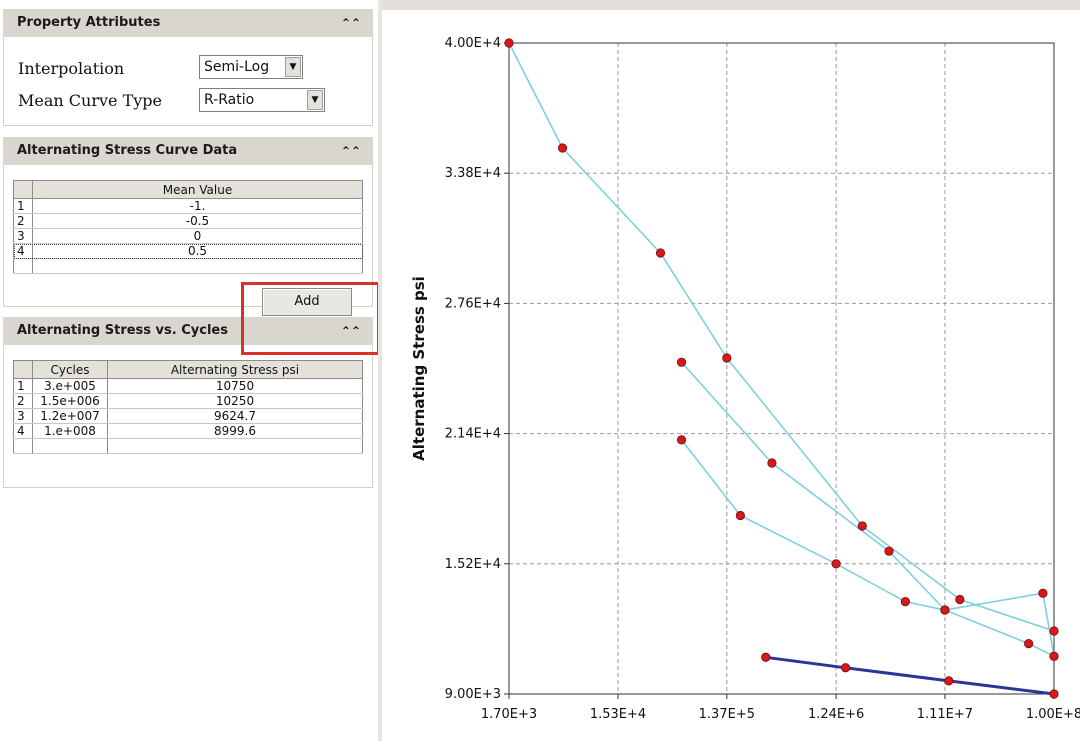 The height and width of the screenshot is (745, 1080). What do you see at coordinates (419, 368) in the screenshot?
I see `y-axis-label: Alternating Stress psi` at bounding box center [419, 368].